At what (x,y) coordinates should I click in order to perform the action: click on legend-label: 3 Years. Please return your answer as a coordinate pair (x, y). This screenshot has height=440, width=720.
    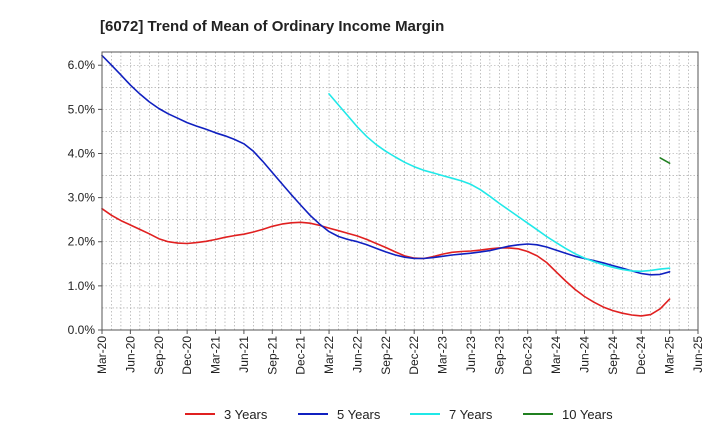
    Looking at the image, I should click on (246, 414).